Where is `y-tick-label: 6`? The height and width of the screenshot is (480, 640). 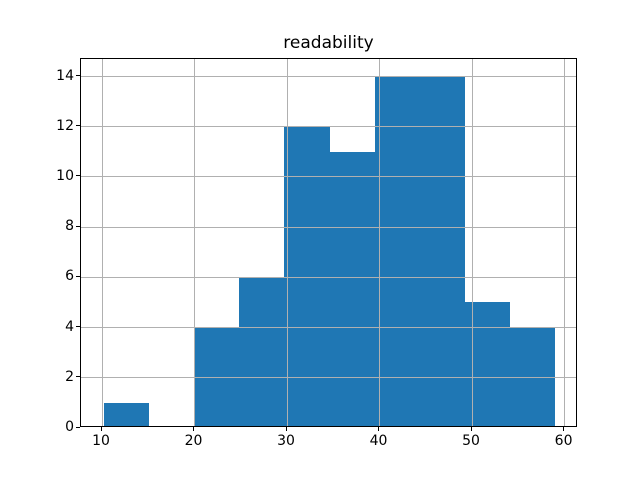 y-tick-label: 6 is located at coordinates (69, 276).